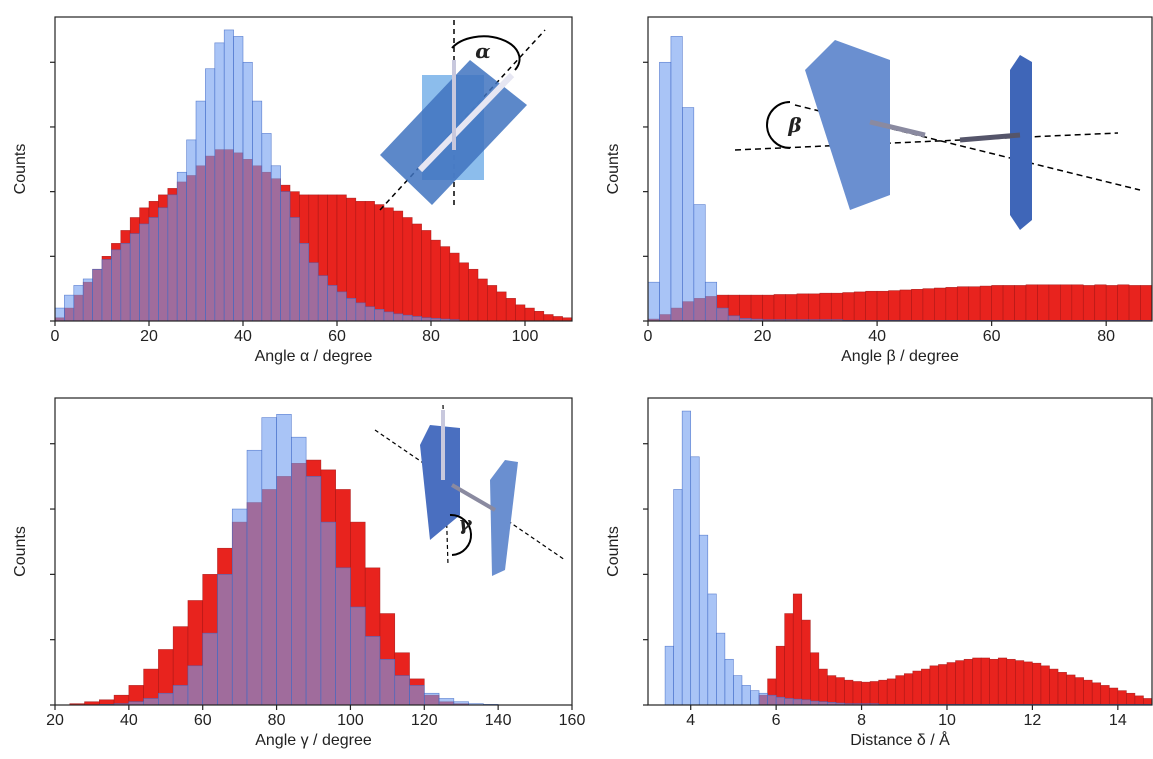 This screenshot has height=759, width=1153. I want to click on x-tick-label: 8, so click(861, 720).